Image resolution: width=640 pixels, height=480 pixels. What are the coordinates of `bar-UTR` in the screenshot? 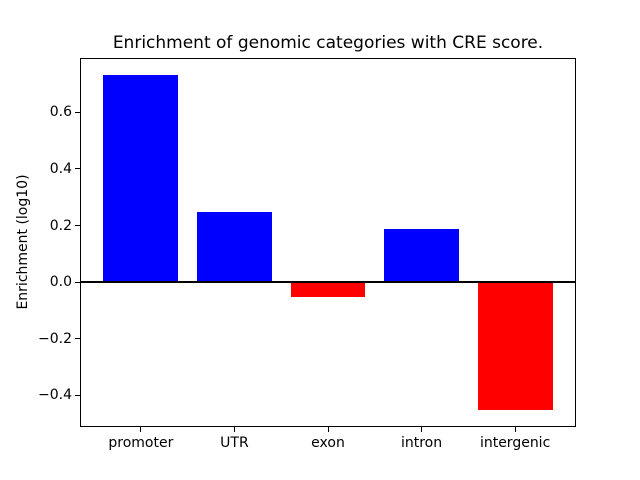 It's located at (234, 247).